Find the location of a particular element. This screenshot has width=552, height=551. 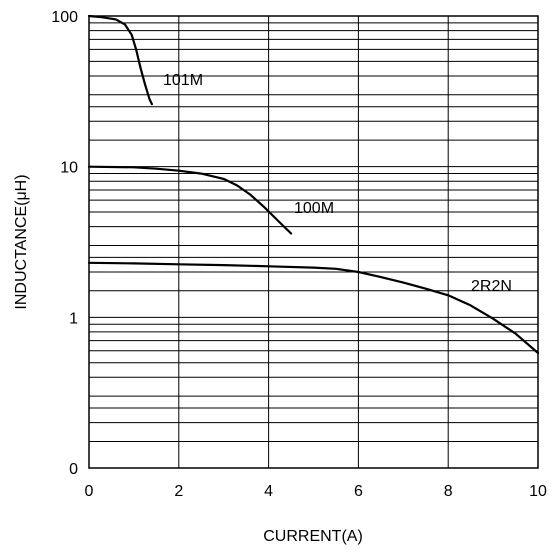

x-tick-labels: 0 2 4 6 8 10 is located at coordinates (316, 491).